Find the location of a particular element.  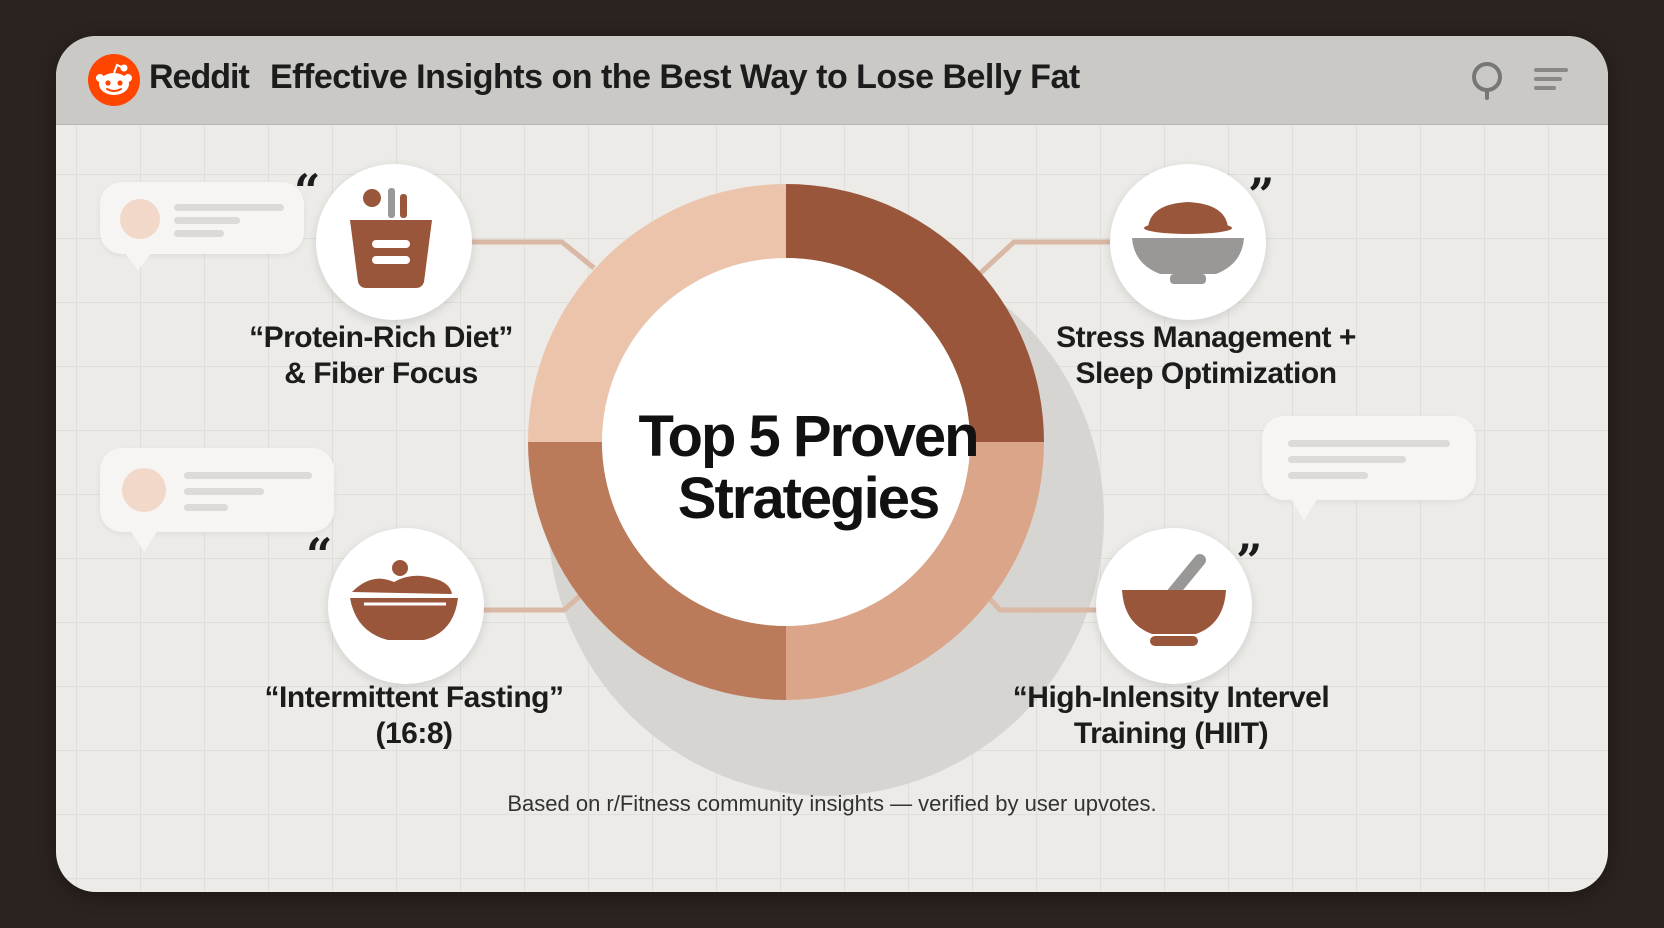

protein-bowl-icon is located at coordinates (394, 242).